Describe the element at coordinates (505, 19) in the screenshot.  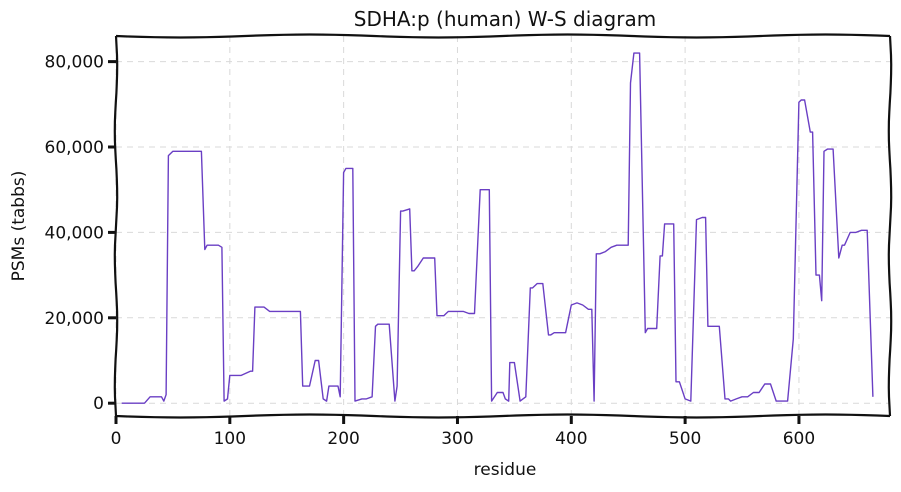
I see `chart-title: SDHA:p (human) W-S diagram` at that location.